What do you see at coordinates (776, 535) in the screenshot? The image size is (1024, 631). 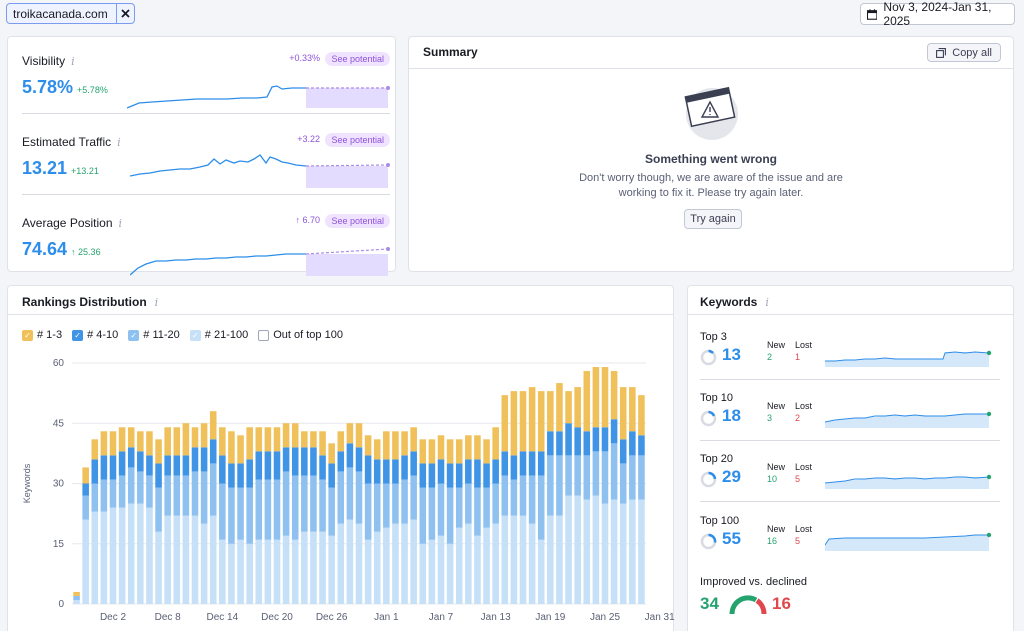 I see `kw-new: New 16` at bounding box center [776, 535].